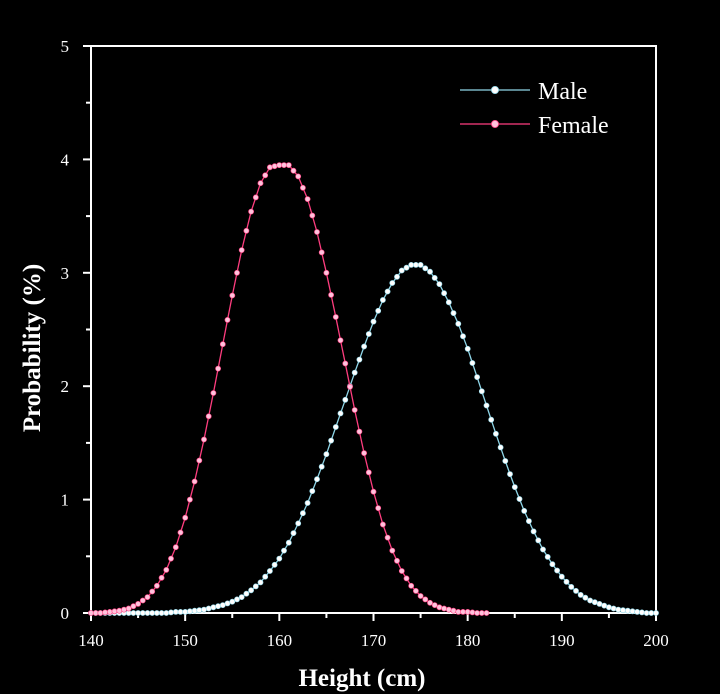 This screenshot has height=694, width=720. I want to click on legend: Male Female, so click(534, 109).